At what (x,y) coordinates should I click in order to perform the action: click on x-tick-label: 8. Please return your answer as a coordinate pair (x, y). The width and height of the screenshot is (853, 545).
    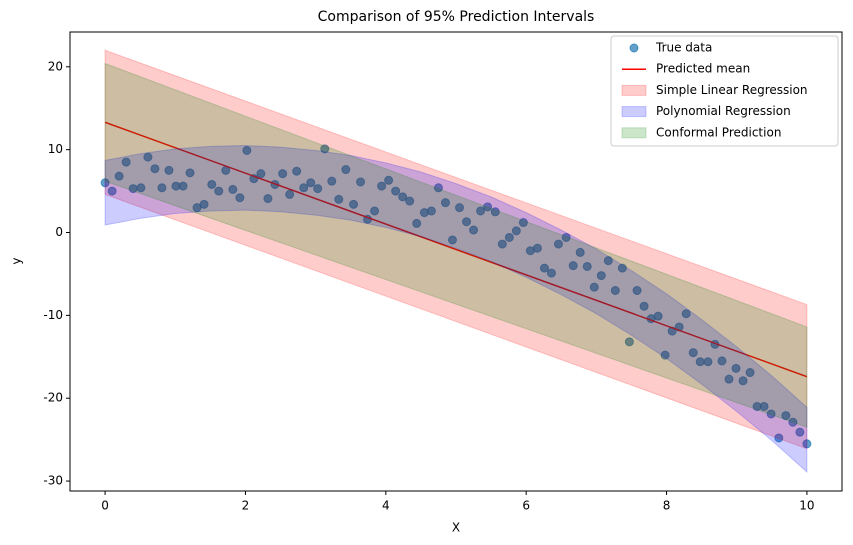
    Looking at the image, I should click on (667, 506).